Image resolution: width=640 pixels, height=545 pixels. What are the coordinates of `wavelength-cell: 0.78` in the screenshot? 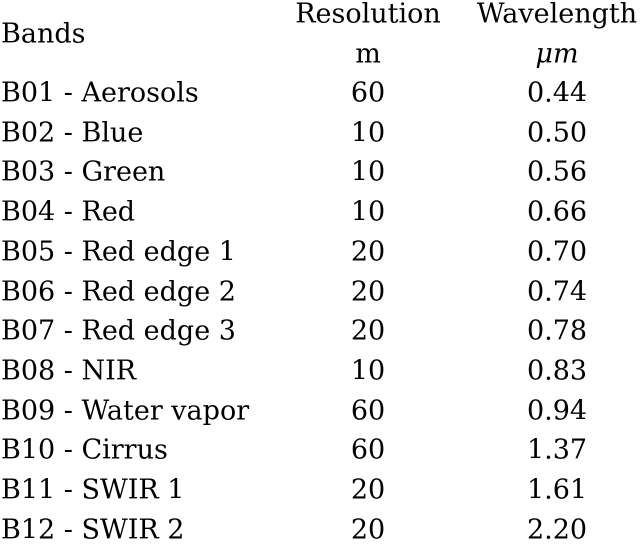 It's located at (557, 331).